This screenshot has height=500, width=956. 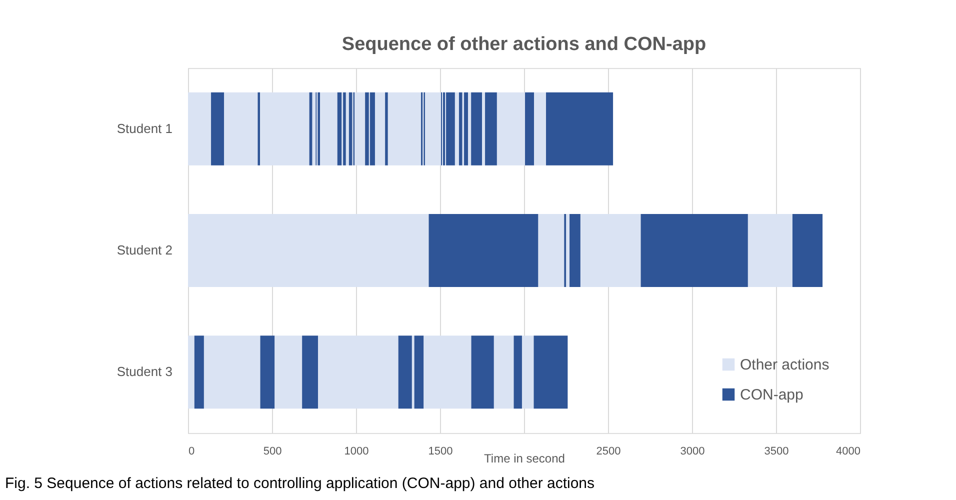 I want to click on x-tick-label: 3500, so click(x=776, y=452).